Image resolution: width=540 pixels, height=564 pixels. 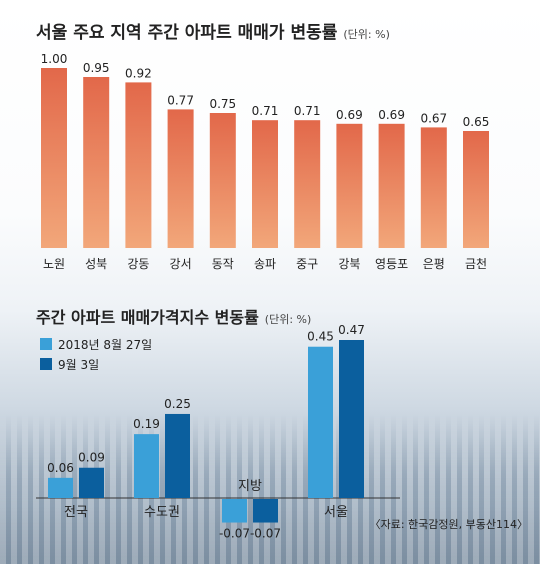 What do you see at coordinates (181, 264) in the screenshot?
I see `category-label-4: 강서` at bounding box center [181, 264].